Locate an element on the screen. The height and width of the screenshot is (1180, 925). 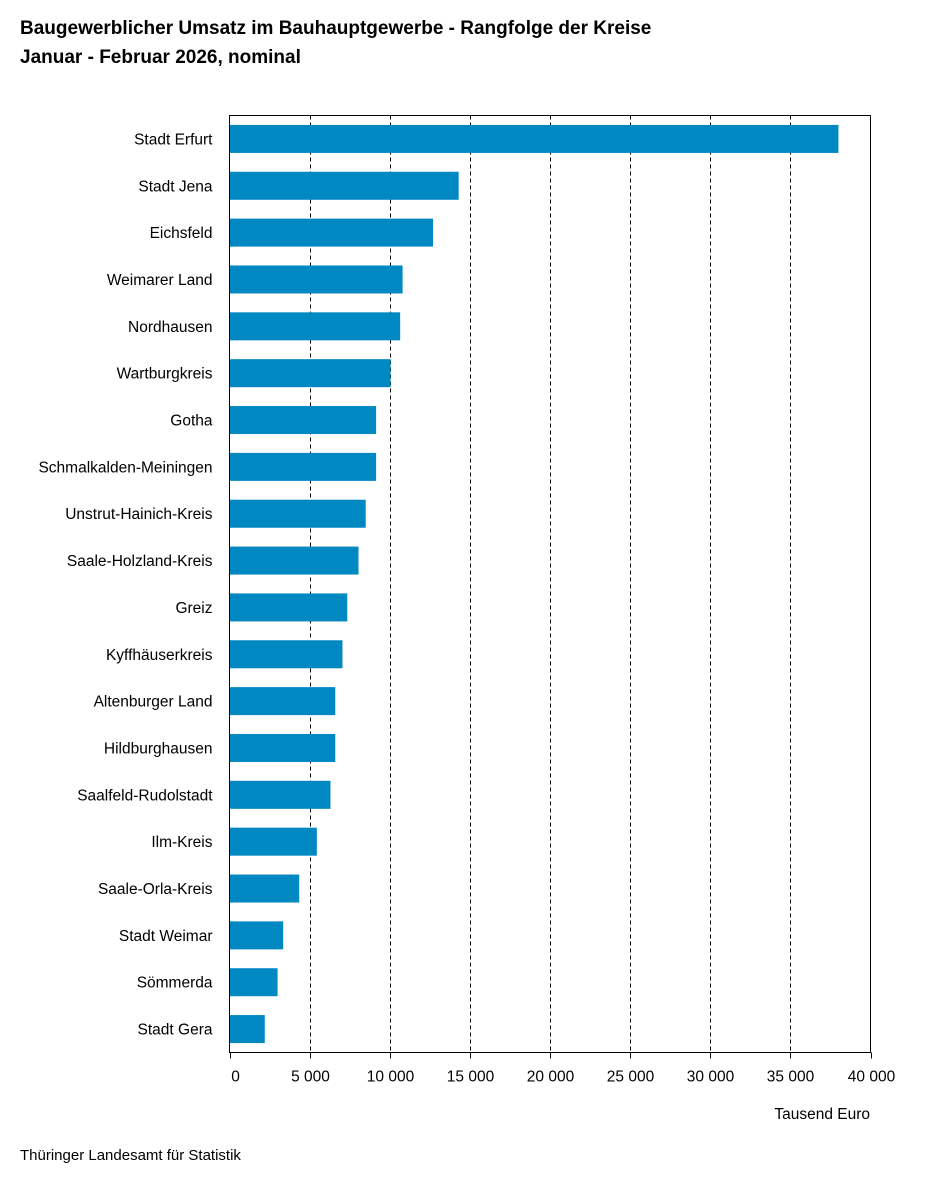
category-label: Sömmerda is located at coordinates (175, 983).